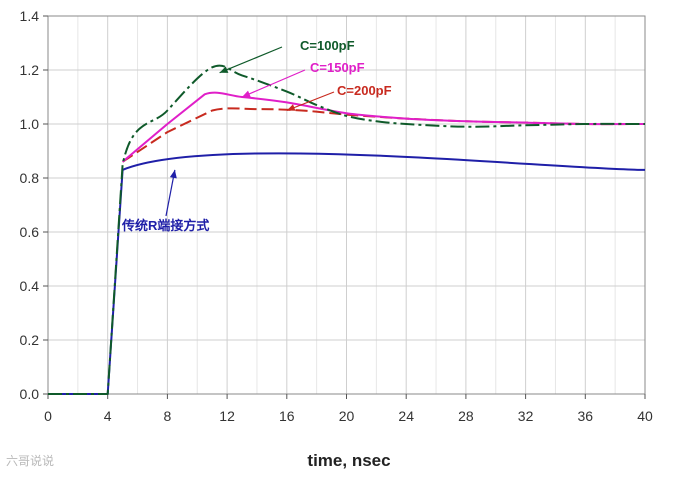 This screenshot has height=478, width=685. I want to click on y-tick-label: 1.0, so click(30, 124).